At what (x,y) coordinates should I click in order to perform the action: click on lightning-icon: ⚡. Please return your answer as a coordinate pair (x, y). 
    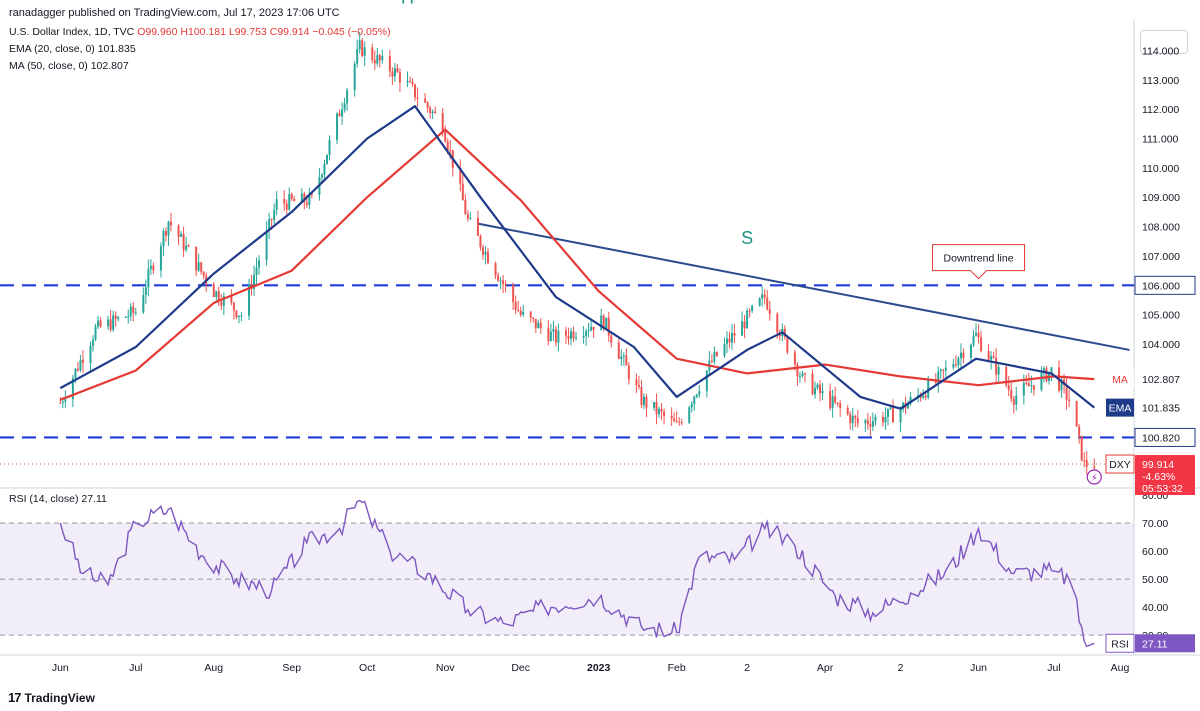
    Looking at the image, I should click on (1094, 477).